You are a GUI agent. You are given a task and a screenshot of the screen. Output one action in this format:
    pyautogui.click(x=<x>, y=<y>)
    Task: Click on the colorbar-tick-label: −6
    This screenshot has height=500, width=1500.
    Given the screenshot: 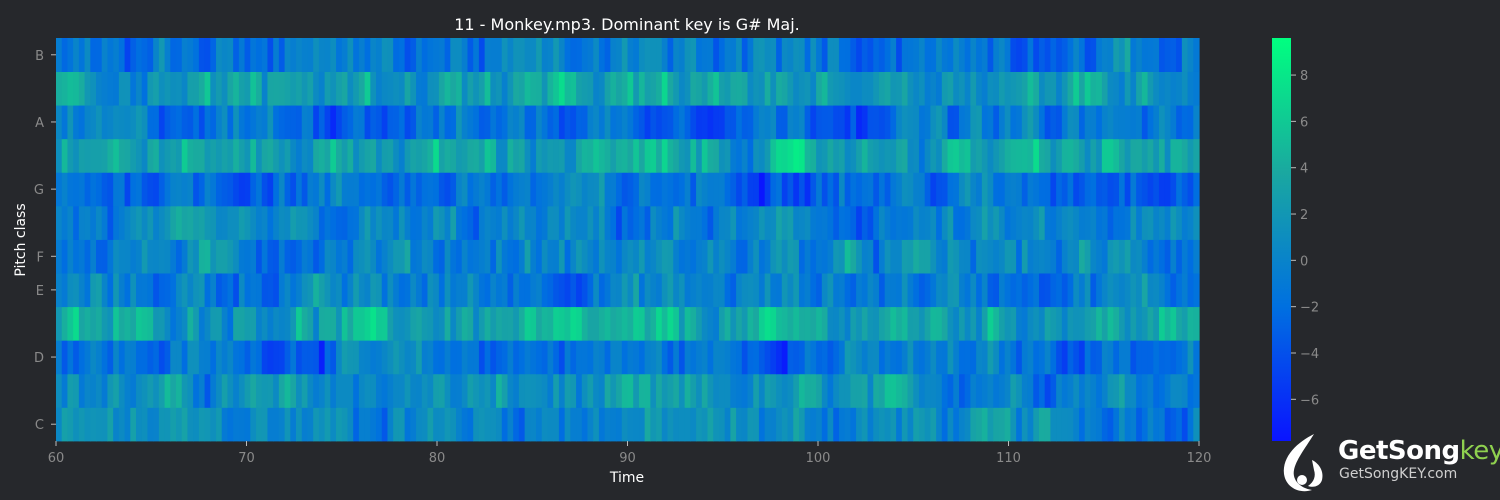 What is the action you would take?
    pyautogui.click(x=1309, y=400)
    